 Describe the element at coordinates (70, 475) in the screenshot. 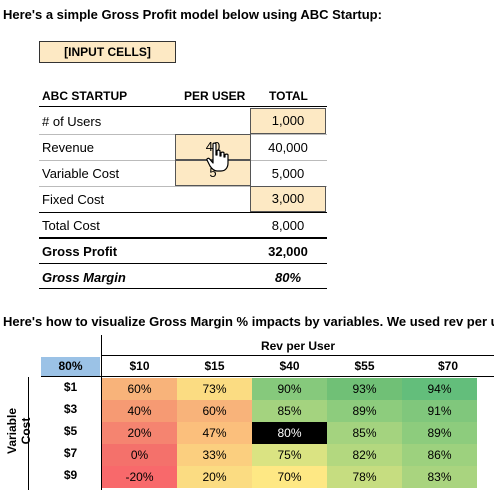

I see `row-header: $9` at that location.